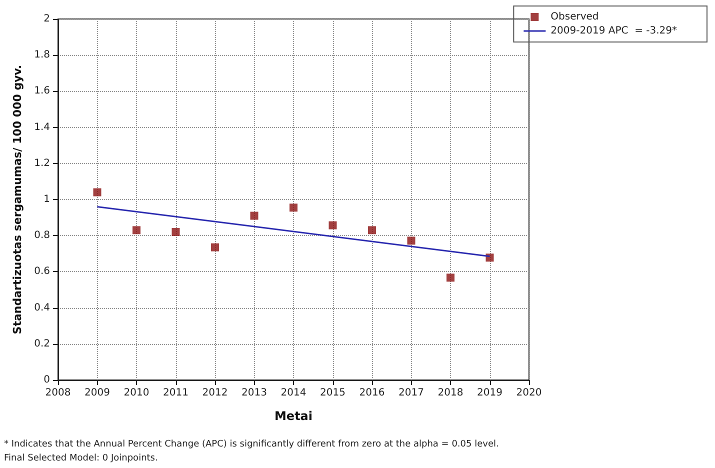  I want to click on y-tick-label: 1.6, so click(42, 91).